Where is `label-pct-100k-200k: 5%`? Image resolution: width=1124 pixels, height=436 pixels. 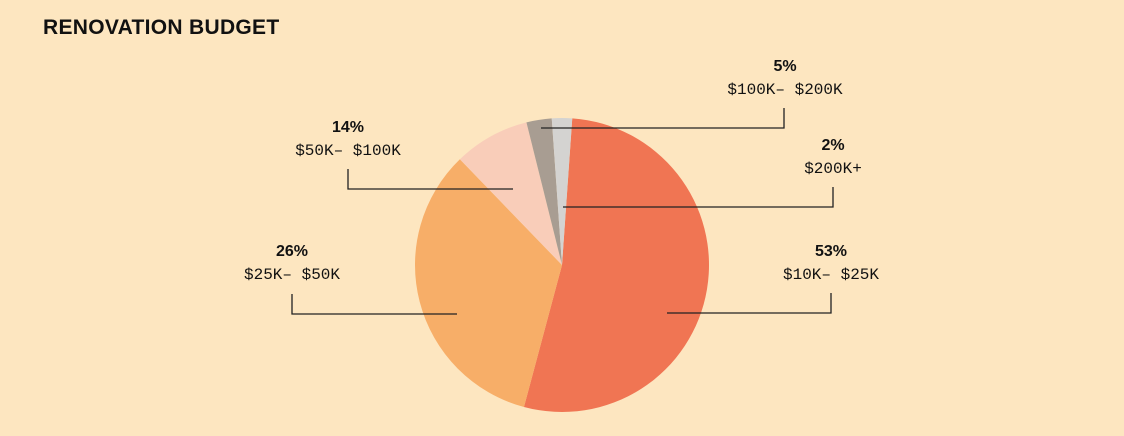
label-pct-100k-200k: 5% is located at coordinates (784, 66).